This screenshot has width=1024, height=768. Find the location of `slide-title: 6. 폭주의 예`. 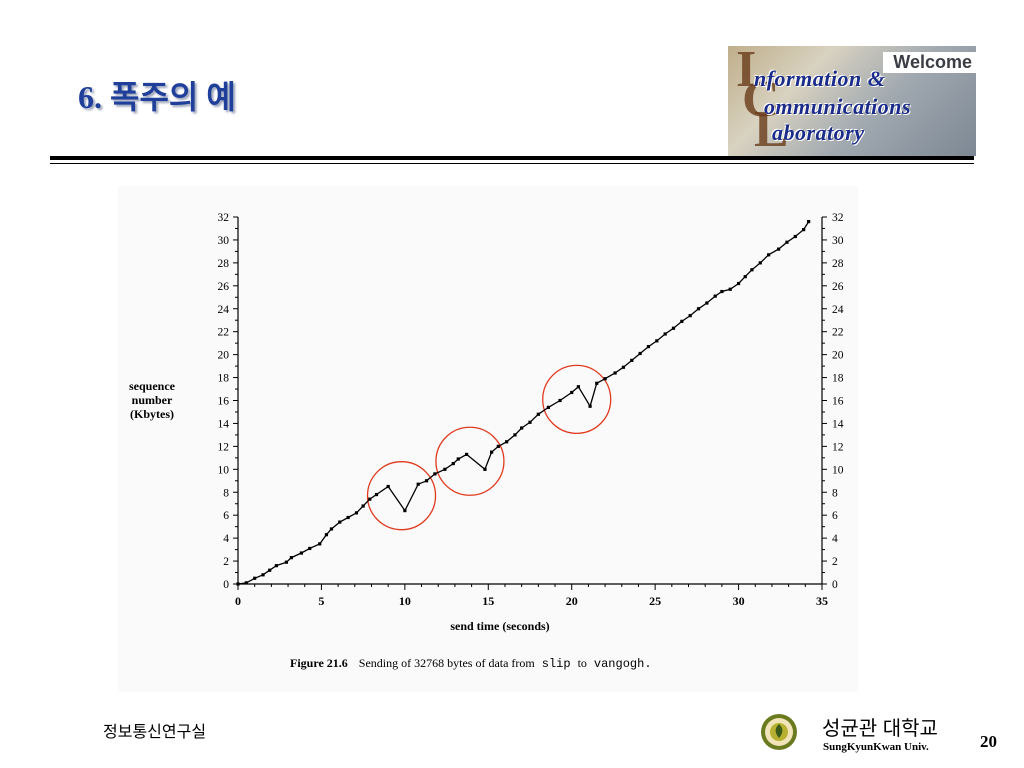

slide-title: 6. 폭주의 예 is located at coordinates (157, 97).